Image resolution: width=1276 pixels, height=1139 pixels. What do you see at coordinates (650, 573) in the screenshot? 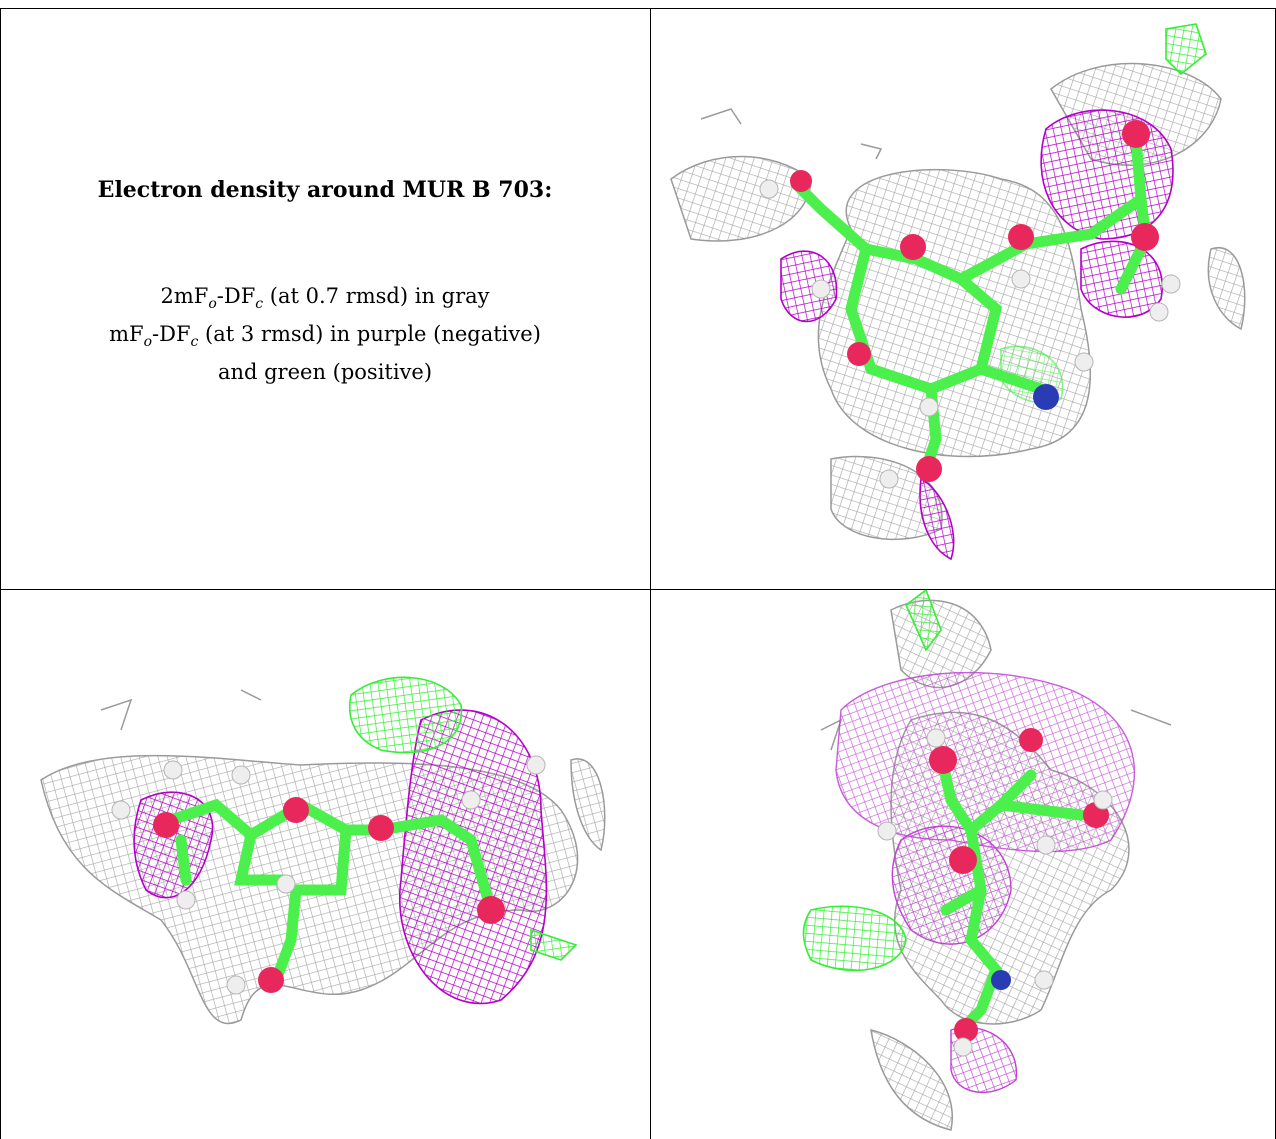
I see `table-middle-divider` at bounding box center [650, 573].